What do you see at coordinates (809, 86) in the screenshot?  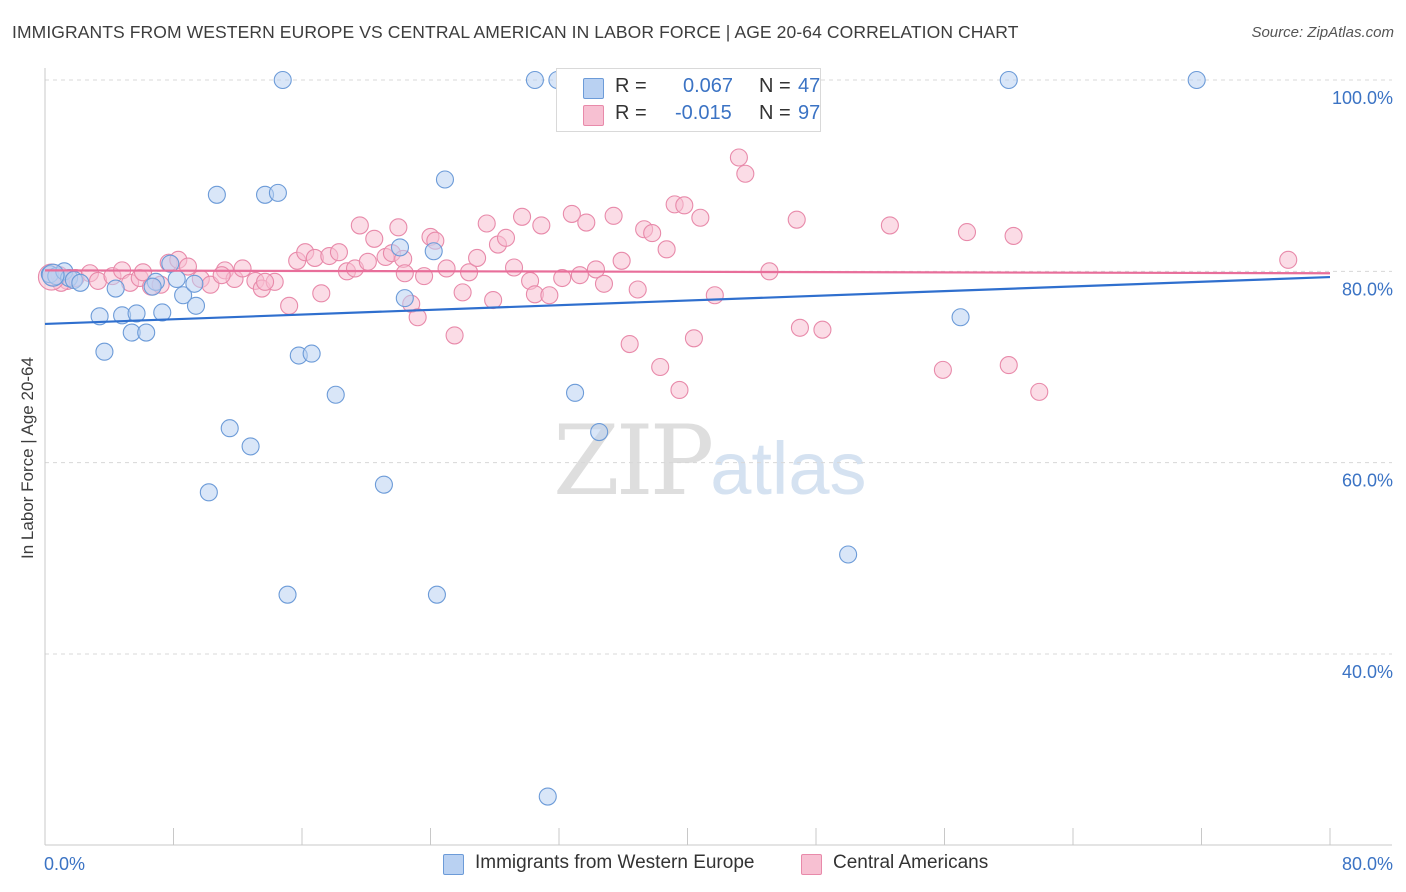 I see `n-value: 47` at bounding box center [809, 86].